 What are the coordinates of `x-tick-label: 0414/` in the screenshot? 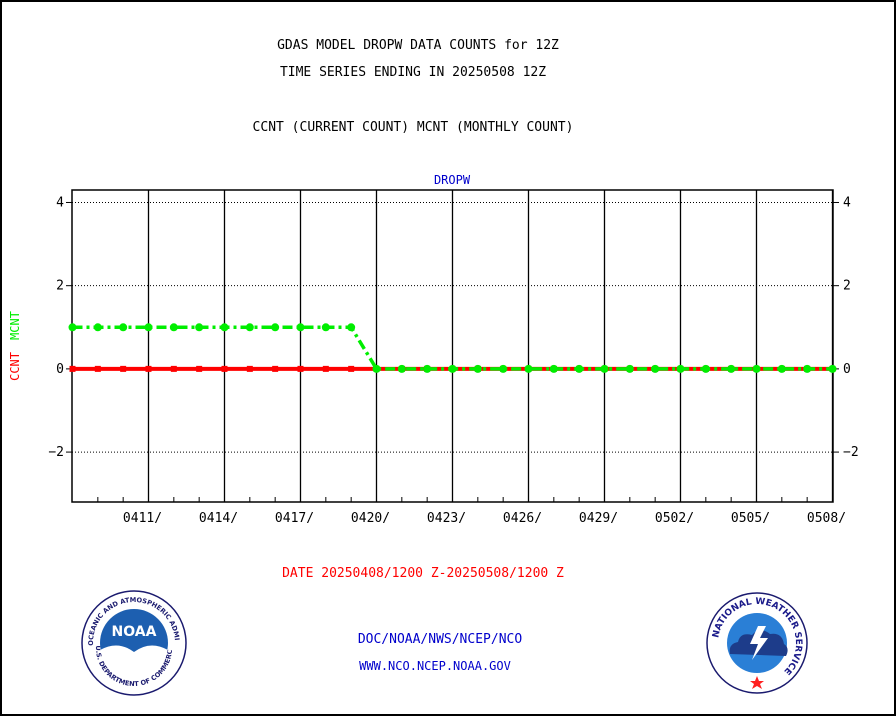 It's located at (218, 518).